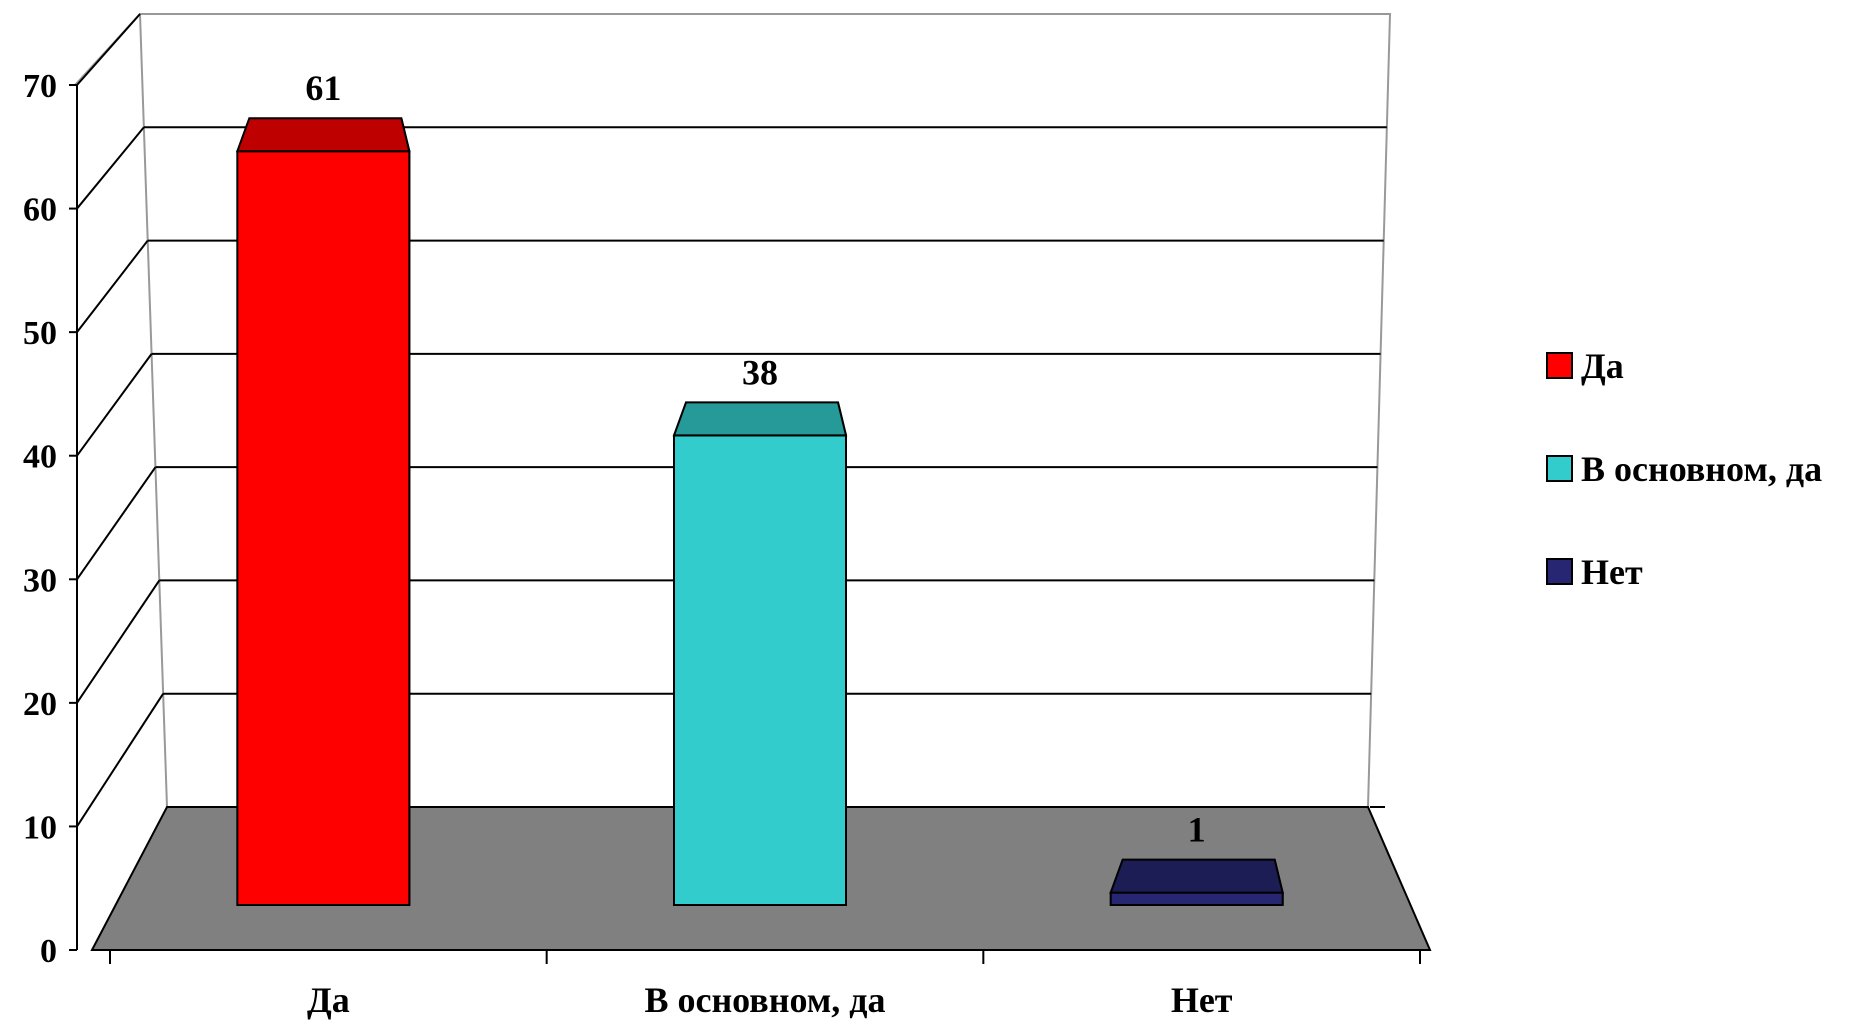 The width and height of the screenshot is (1857, 1025). Describe the element at coordinates (40, 827) in the screenshot. I see `y-tick-label-10: 10` at that location.